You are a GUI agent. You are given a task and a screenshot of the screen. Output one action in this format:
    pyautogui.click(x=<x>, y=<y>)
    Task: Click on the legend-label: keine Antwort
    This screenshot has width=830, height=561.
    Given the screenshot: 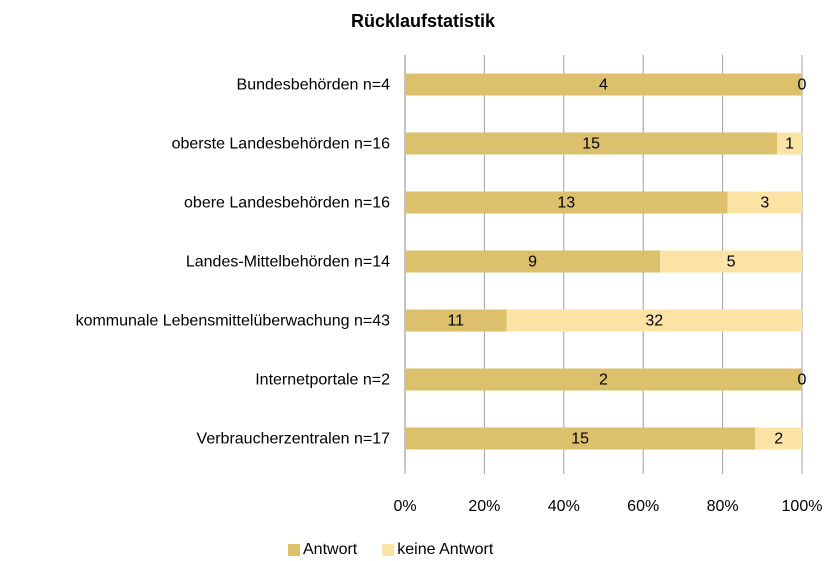 What is the action you would take?
    pyautogui.click(x=445, y=549)
    